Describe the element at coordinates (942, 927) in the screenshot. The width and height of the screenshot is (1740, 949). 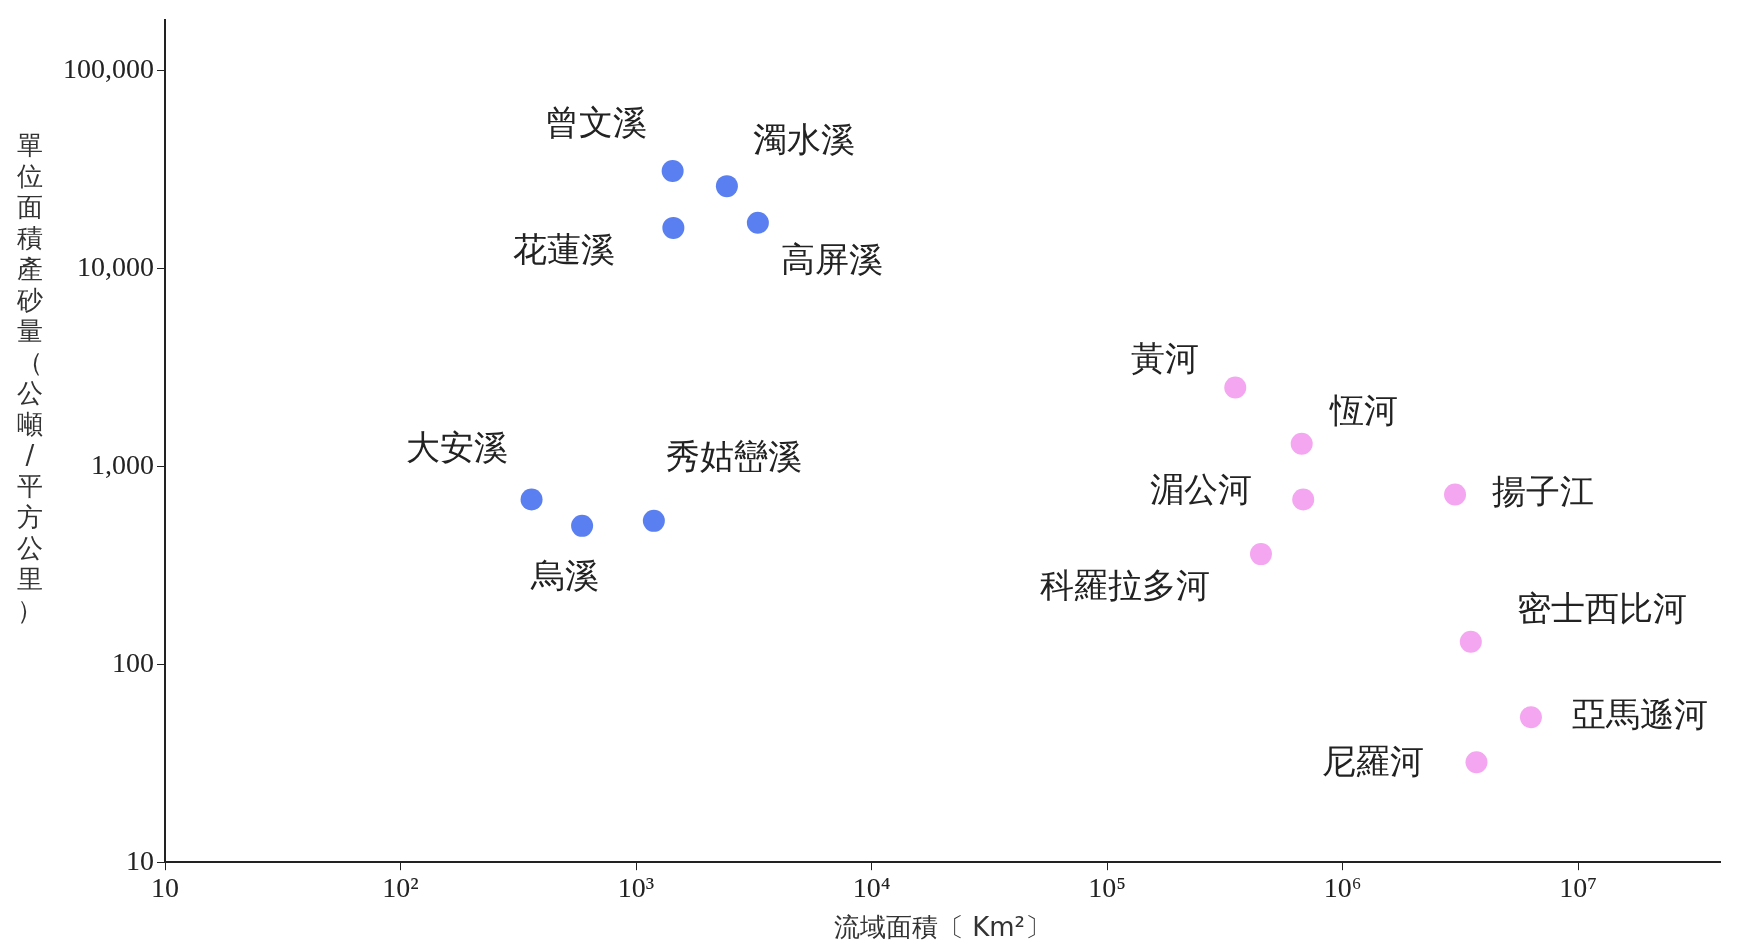
I see `x-axis-title: 流域面積〔 Km²〕` at that location.